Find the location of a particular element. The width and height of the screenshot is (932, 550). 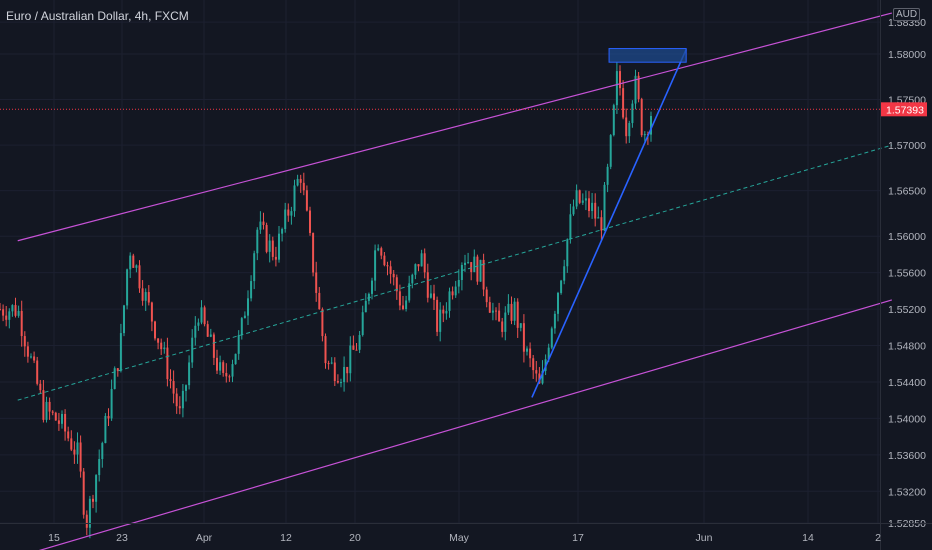

y-tick-label: 1.56000 is located at coordinates (907, 237).